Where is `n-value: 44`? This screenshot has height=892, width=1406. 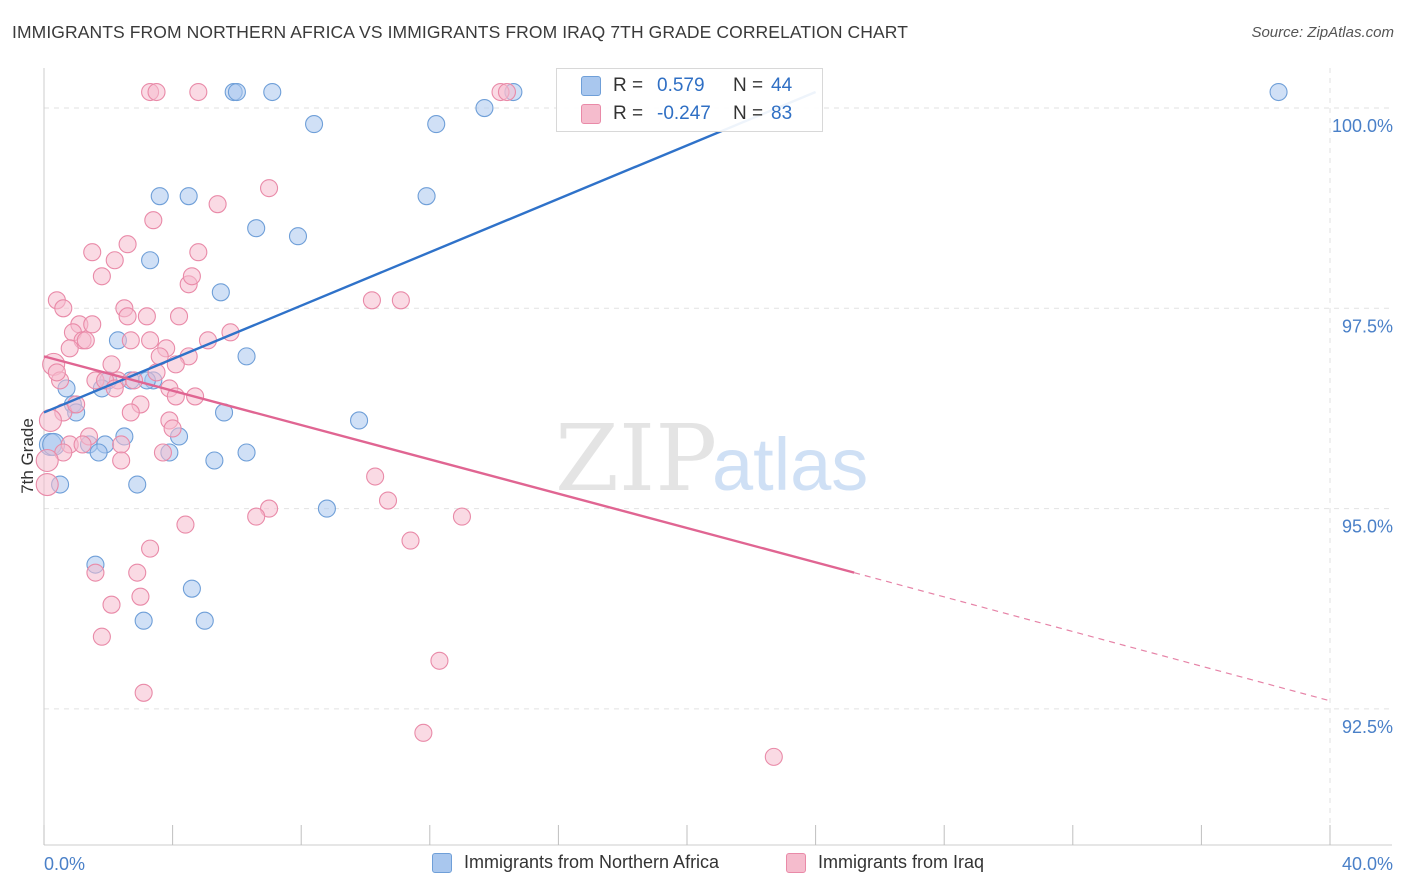
n-value: 44 is located at coordinates (782, 85).